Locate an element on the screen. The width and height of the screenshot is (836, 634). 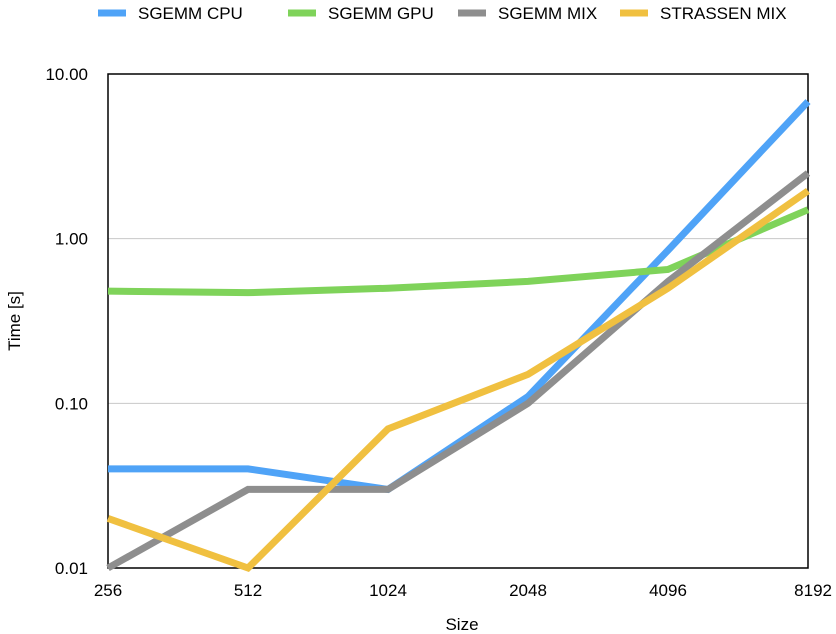
y-tick-label: 0.01 is located at coordinates (71, 568).